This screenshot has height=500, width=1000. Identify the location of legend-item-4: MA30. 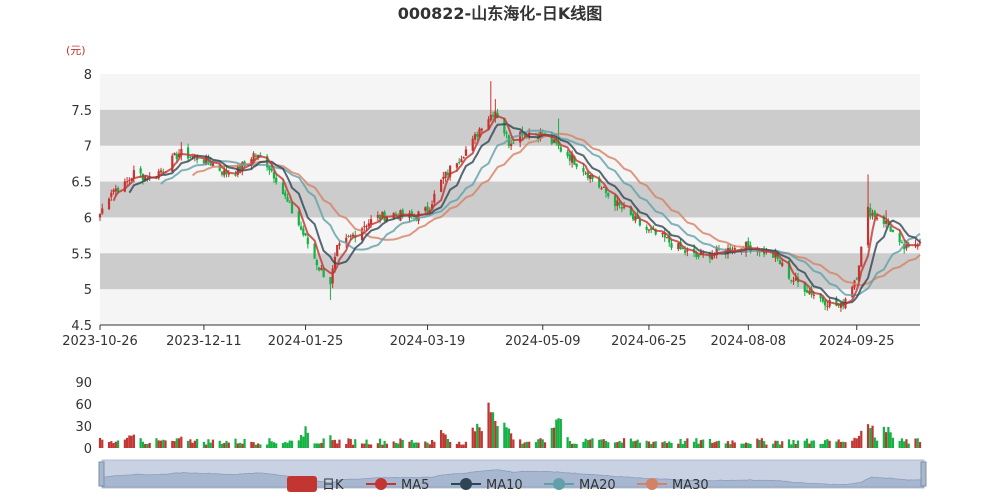
(673, 485).